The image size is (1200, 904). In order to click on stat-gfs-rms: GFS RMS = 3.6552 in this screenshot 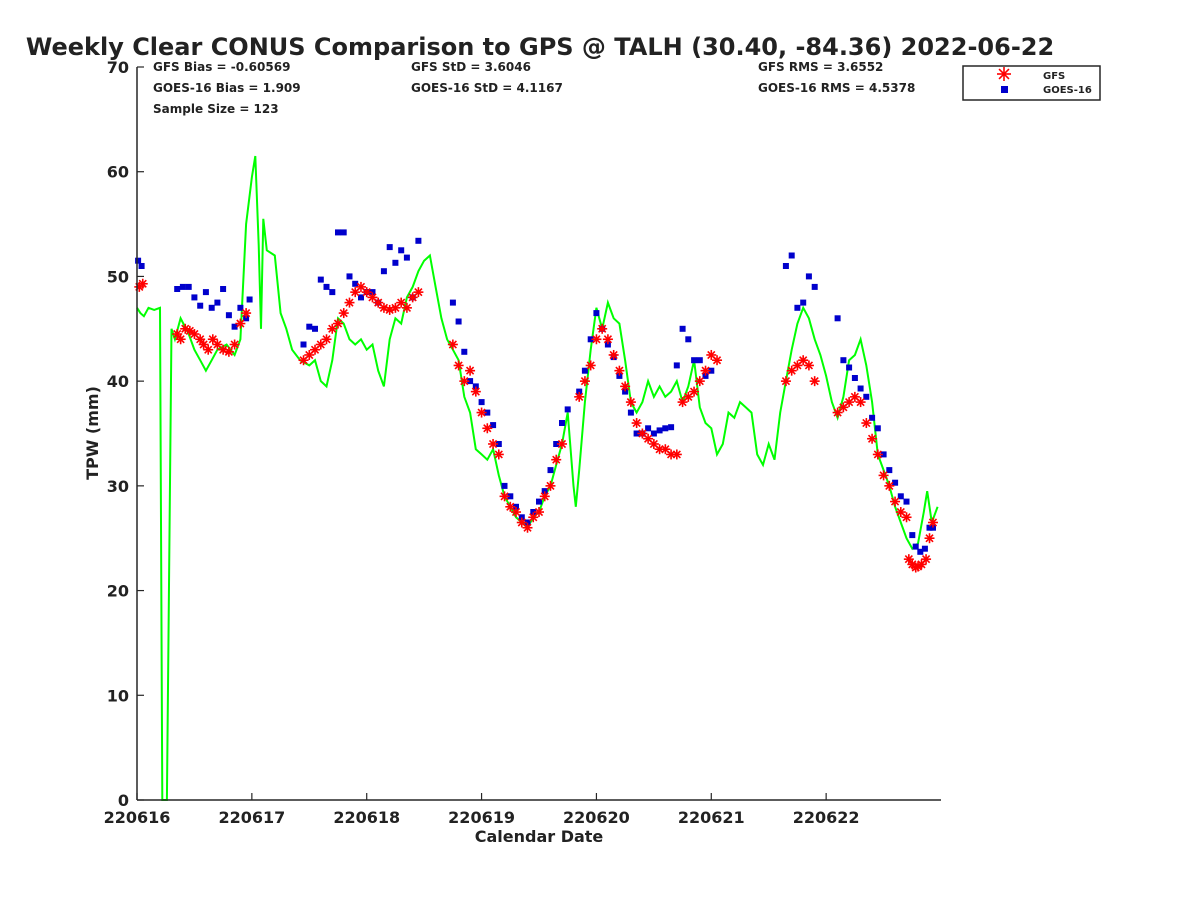, I will do `click(820, 67)`.